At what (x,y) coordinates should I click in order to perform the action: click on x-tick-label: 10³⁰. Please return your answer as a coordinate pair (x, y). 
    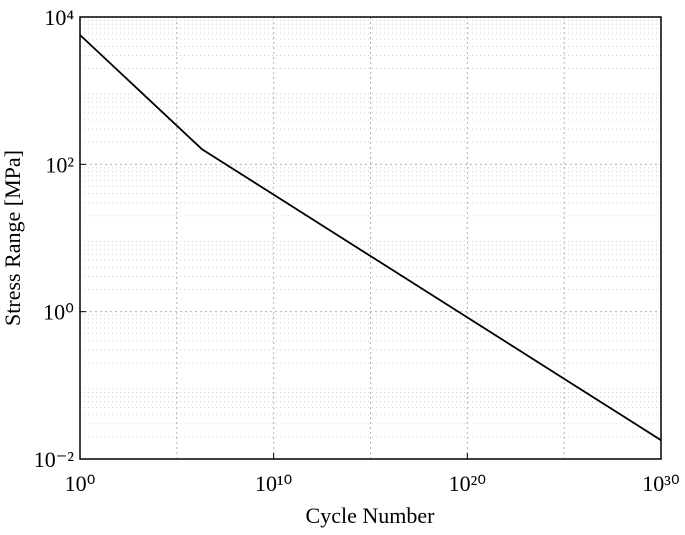
    Looking at the image, I should click on (661, 483).